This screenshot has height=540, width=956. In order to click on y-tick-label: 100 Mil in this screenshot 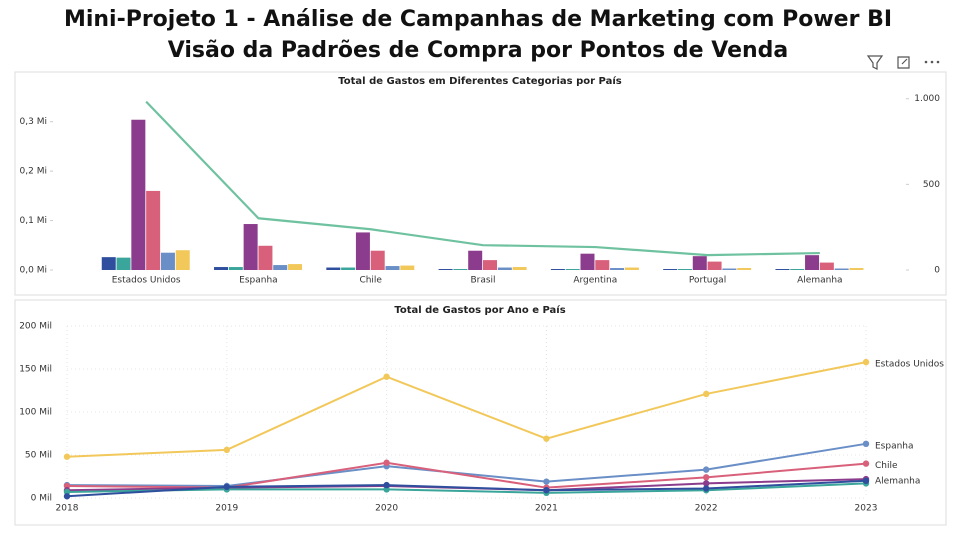, I will do `click(35, 413)`.